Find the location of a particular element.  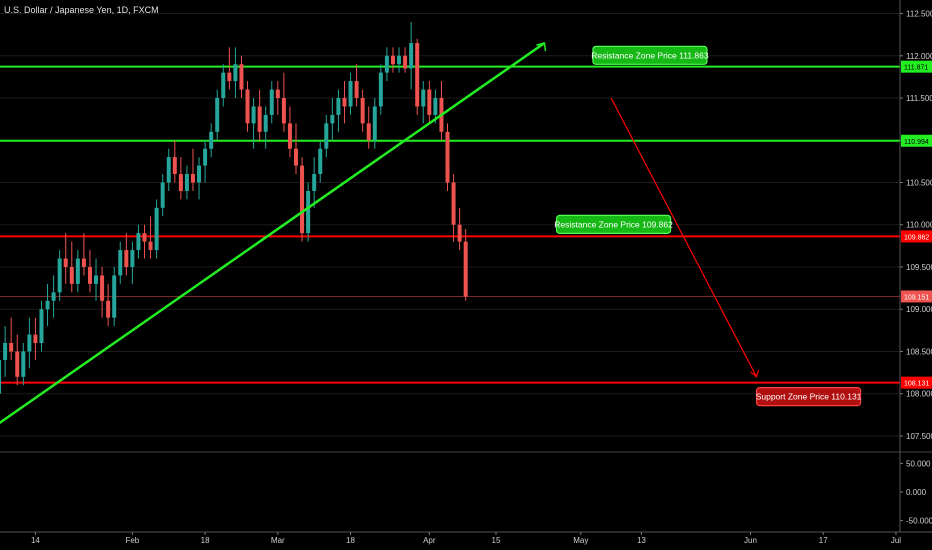

lower-tick-label: 50.000 is located at coordinates (918, 463).